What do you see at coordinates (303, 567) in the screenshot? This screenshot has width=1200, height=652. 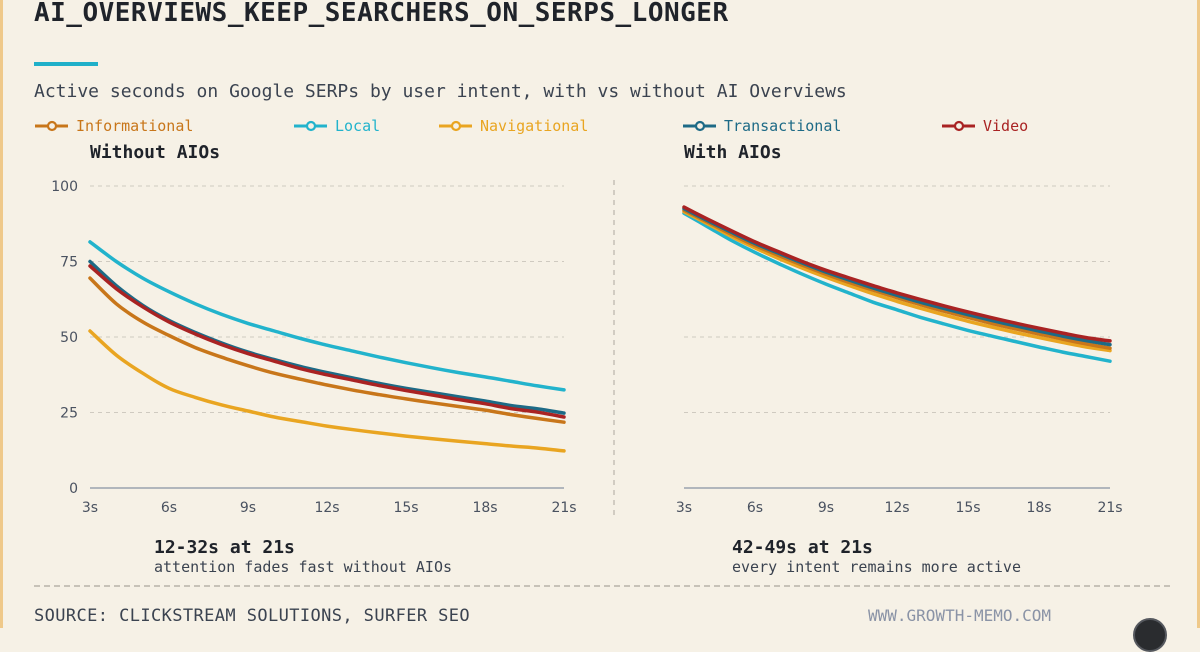 I see `left-note-caption: attention fades fast without AIOs` at bounding box center [303, 567].